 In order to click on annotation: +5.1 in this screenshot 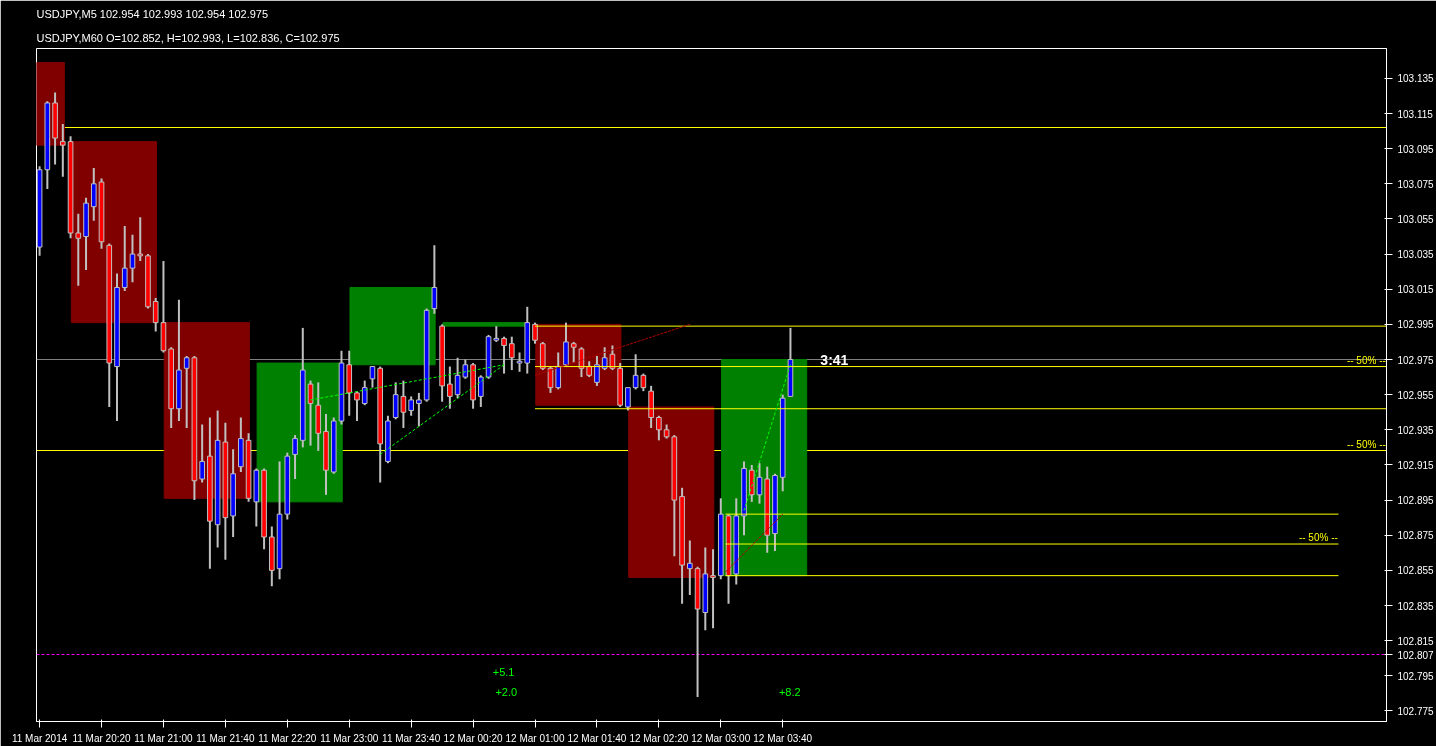, I will do `click(503, 672)`.